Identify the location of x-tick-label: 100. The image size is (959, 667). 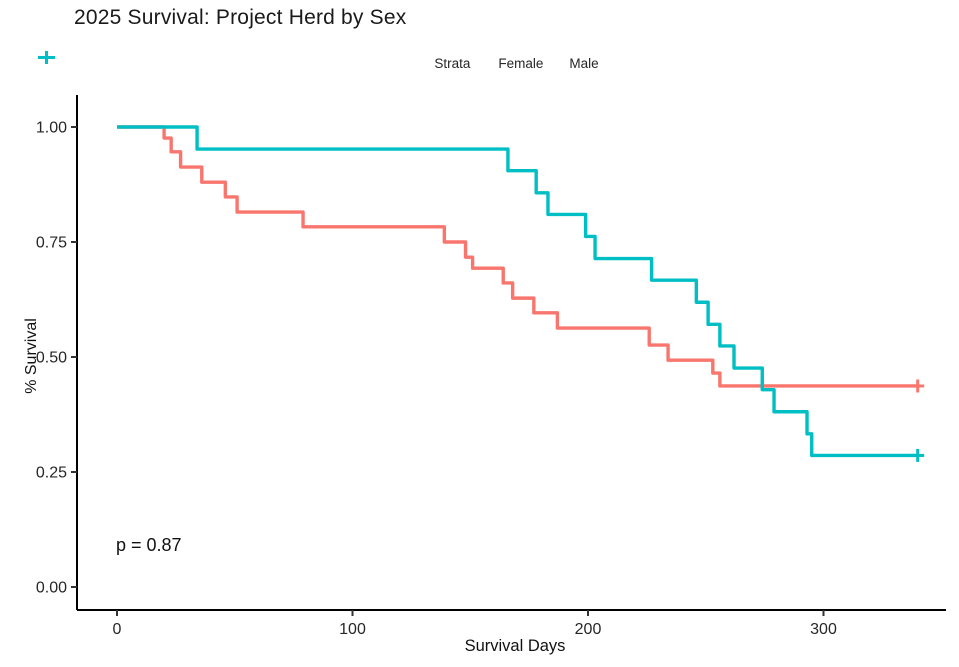
(352, 629).